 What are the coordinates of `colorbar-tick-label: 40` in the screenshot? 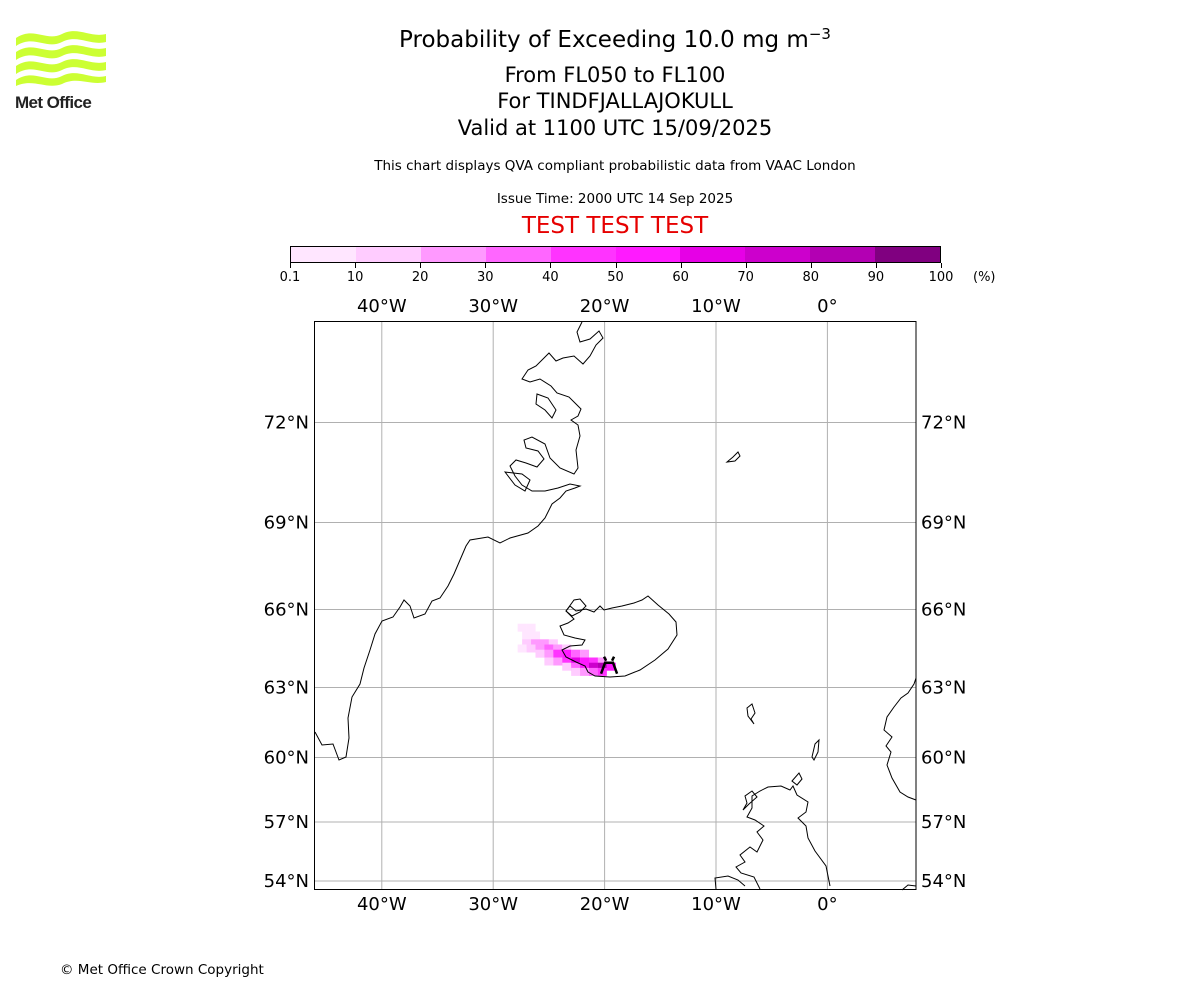 It's located at (550, 277).